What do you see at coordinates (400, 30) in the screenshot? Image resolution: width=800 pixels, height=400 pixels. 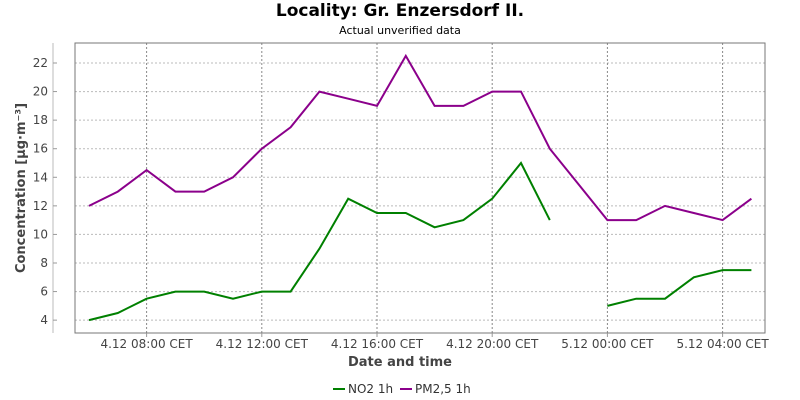 I see `chart-subtitle: Actual unverified data` at bounding box center [400, 30].